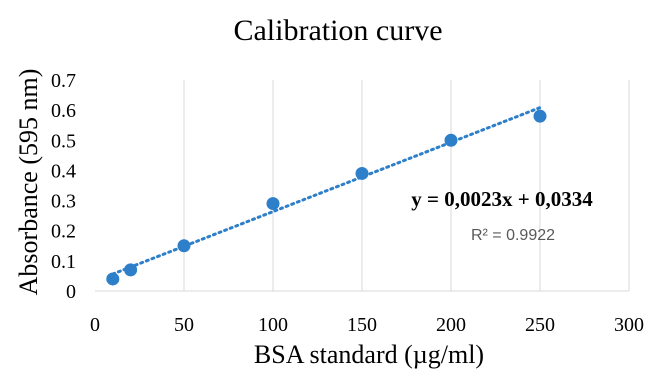 Image resolution: width=661 pixels, height=377 pixels. What do you see at coordinates (451, 325) in the screenshot?
I see `x-tick-label: 200` at bounding box center [451, 325].